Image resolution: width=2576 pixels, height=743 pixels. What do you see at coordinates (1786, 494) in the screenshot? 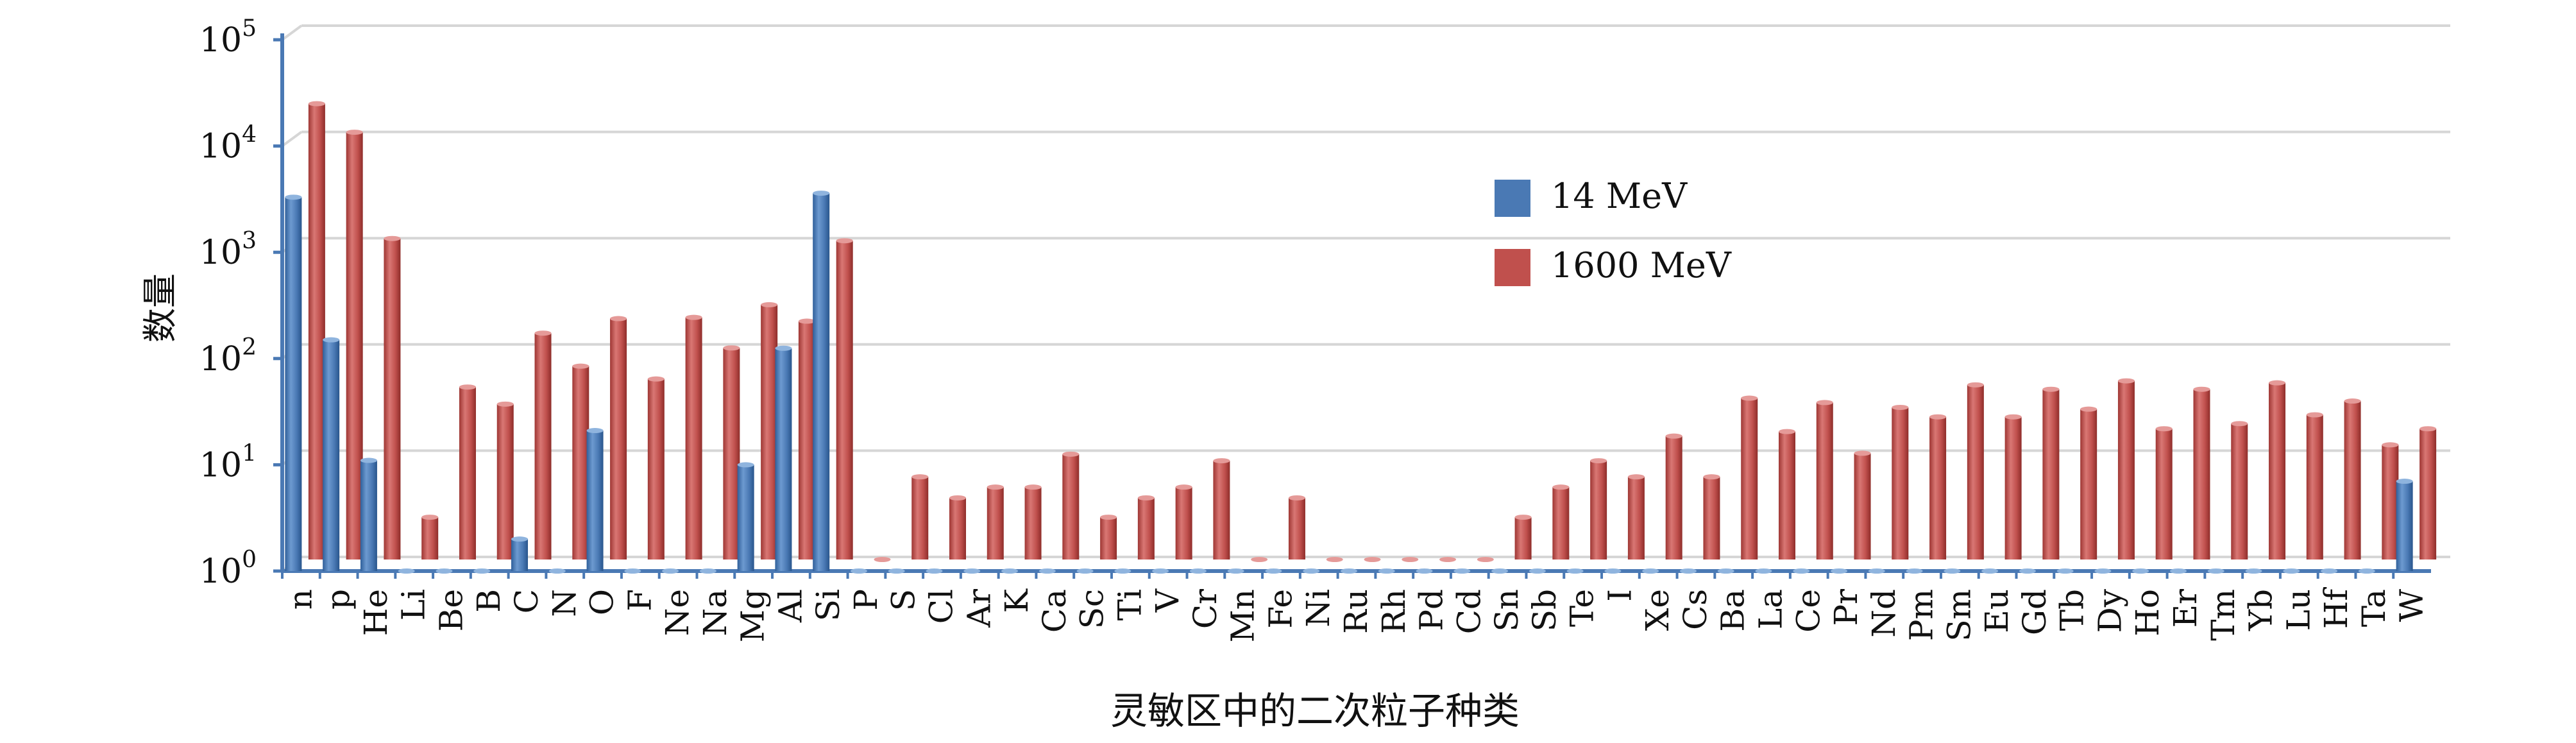
I see `bar-1600-mev-La` at bounding box center [1786, 494].